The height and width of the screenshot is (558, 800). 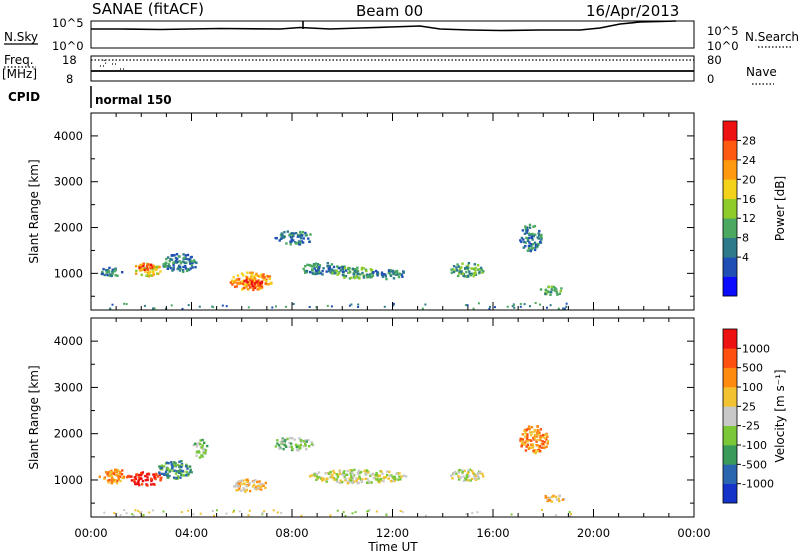 What do you see at coordinates (384, 26) in the screenshot?
I see `nsky-trace` at bounding box center [384, 26].